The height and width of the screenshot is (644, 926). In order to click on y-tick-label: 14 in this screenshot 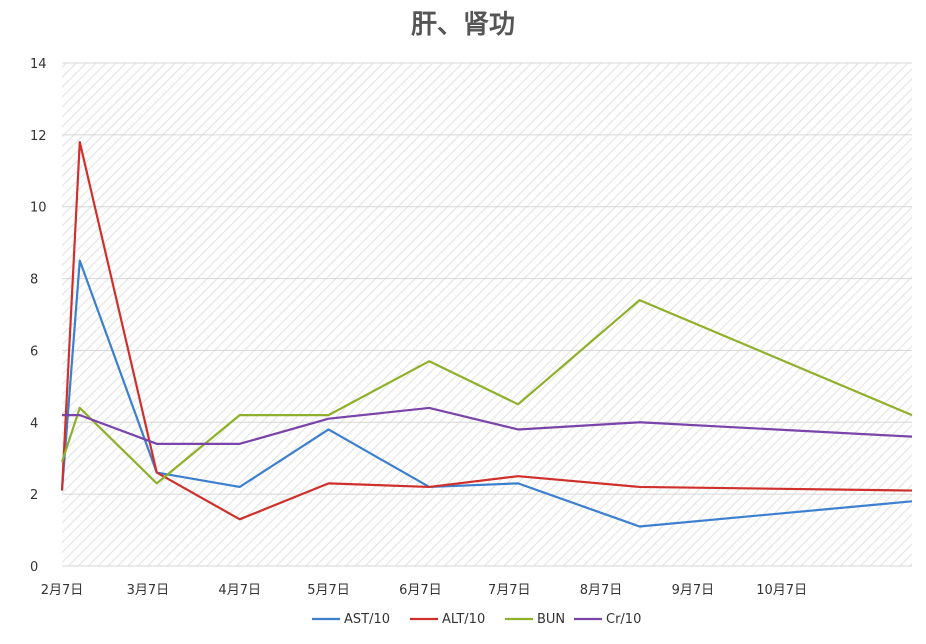, I will do `click(38, 64)`.